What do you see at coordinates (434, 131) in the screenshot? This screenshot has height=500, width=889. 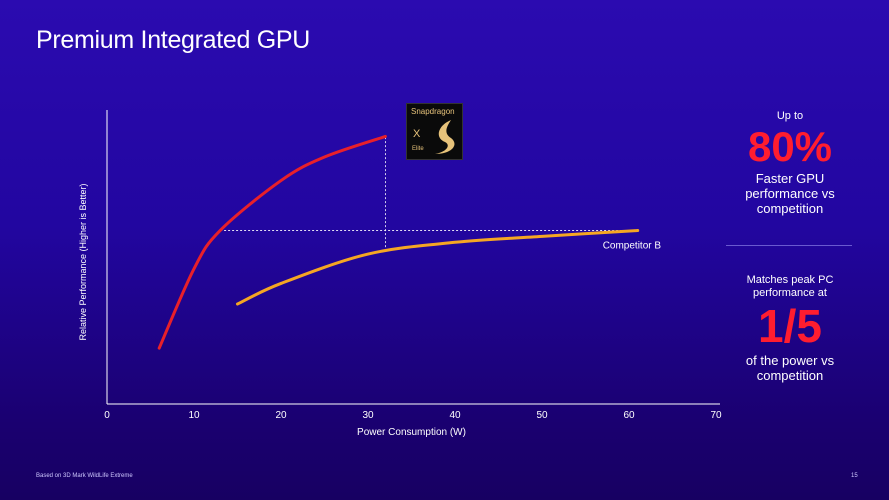 I see `snapdragon-x-elite-logo: Snapdragon X Elite` at bounding box center [434, 131].